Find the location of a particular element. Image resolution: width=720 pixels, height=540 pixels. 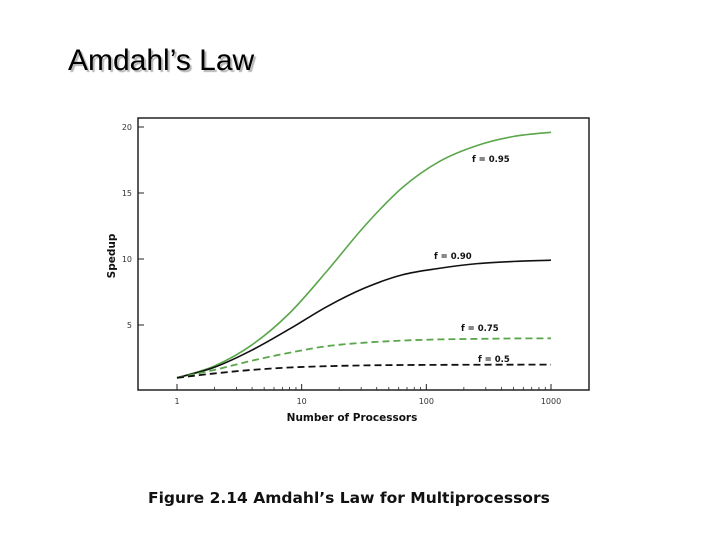

x-tick-label: 10 is located at coordinates (302, 401).